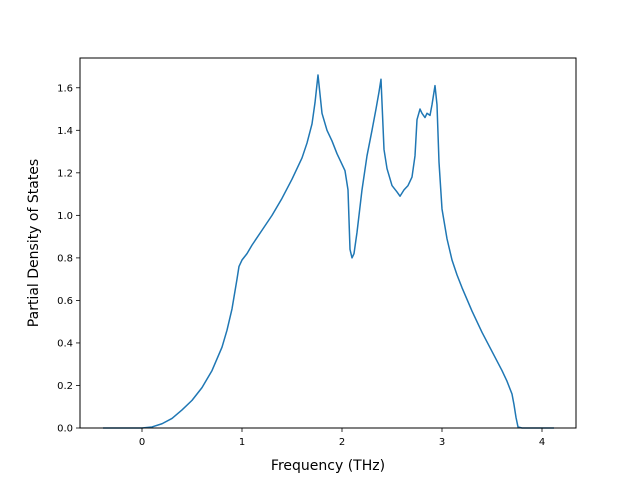  What do you see at coordinates (342, 442) in the screenshot?
I see `x-tick-label: 2` at bounding box center [342, 442].